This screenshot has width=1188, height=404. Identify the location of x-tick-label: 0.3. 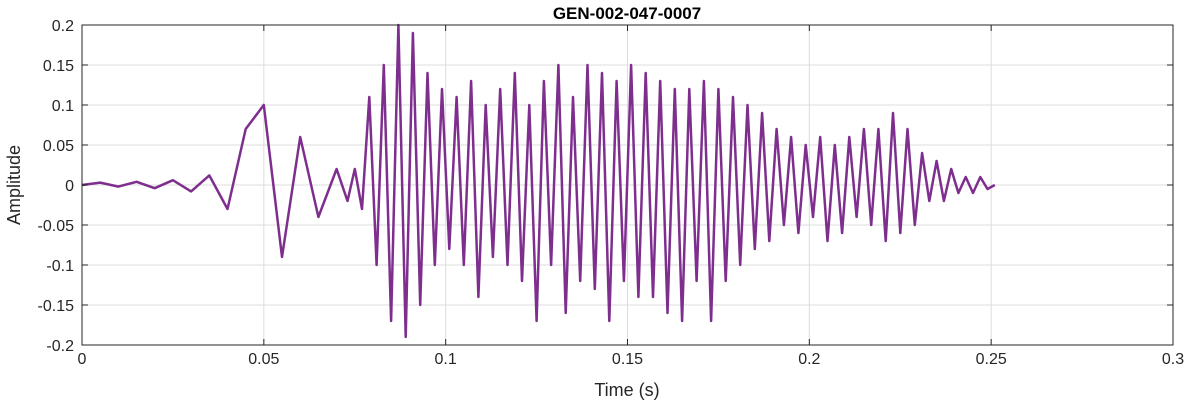
(1173, 359).